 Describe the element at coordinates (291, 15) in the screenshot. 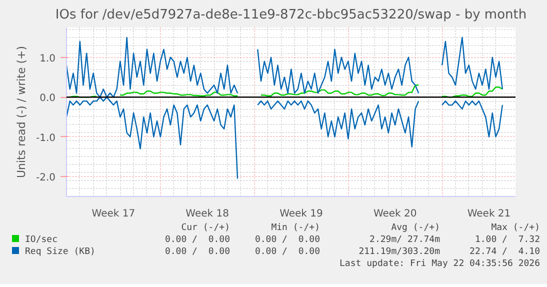

I see `chart-title: IOs for /dev/e5d7927a-de8e-11e9-872c-bbc95ac53220/swap - by month` at that location.